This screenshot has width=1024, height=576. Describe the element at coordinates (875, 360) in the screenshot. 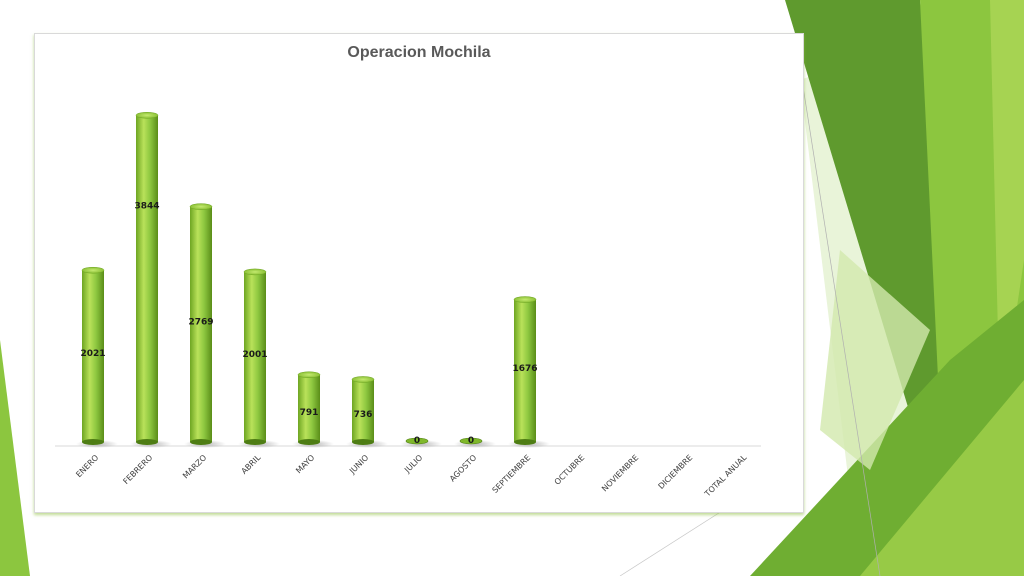

I see `bg-shape-pale-wedge` at that location.